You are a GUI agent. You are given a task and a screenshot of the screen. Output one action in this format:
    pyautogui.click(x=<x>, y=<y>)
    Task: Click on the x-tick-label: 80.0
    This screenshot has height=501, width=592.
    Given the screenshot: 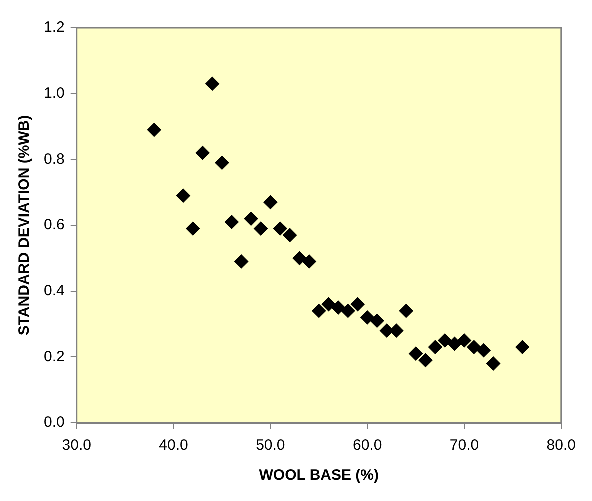 What is the action you would take?
    pyautogui.click(x=561, y=445)
    